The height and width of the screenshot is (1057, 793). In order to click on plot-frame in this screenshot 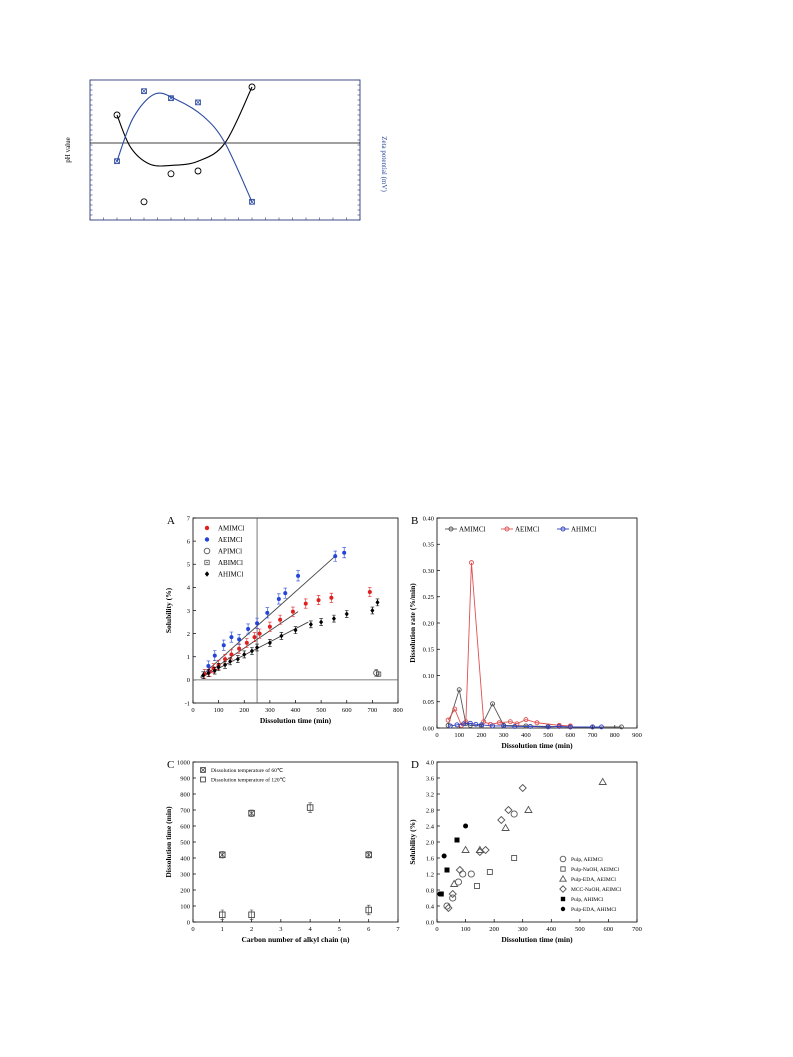, I will do `click(537, 842)`.